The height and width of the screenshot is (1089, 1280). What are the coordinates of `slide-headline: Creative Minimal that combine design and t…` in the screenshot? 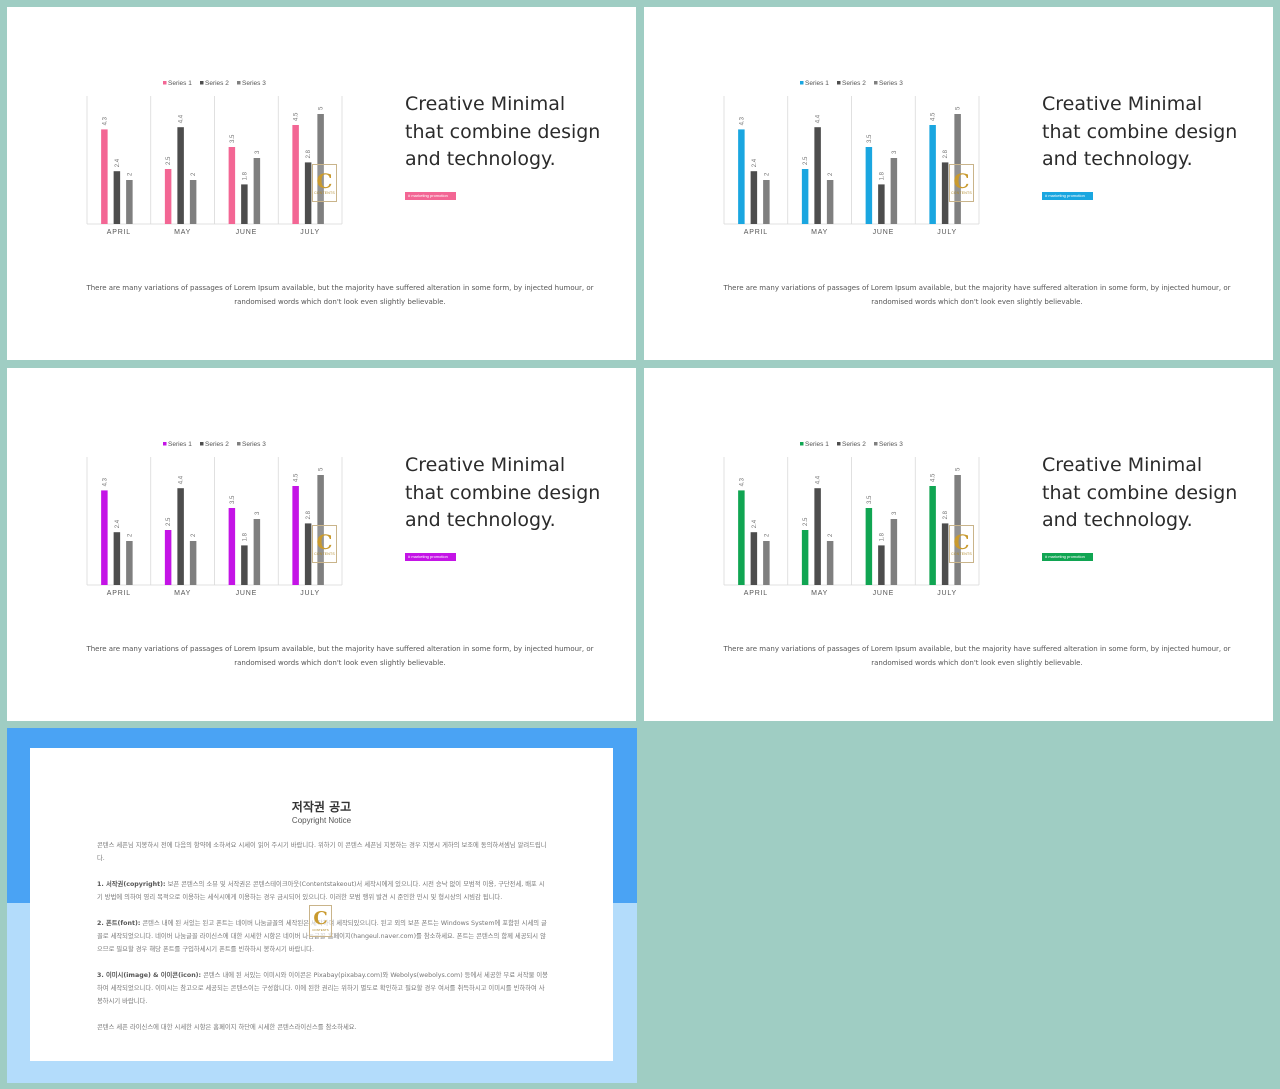 It's located at (1157, 493).